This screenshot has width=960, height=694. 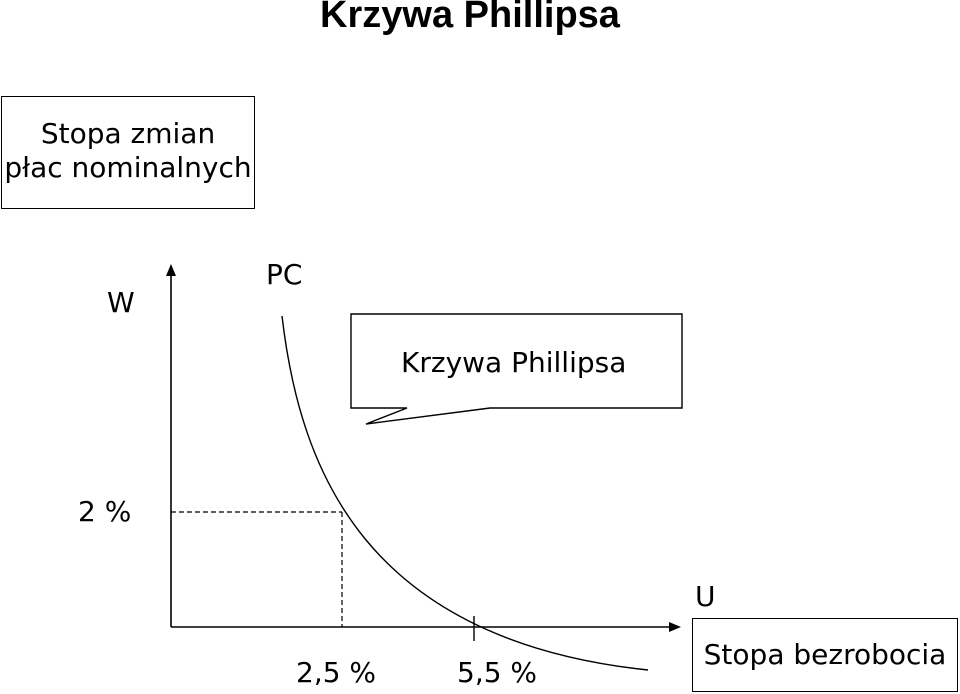 What do you see at coordinates (284, 274) in the screenshot?
I see `curve-label-pc: PC` at bounding box center [284, 274].